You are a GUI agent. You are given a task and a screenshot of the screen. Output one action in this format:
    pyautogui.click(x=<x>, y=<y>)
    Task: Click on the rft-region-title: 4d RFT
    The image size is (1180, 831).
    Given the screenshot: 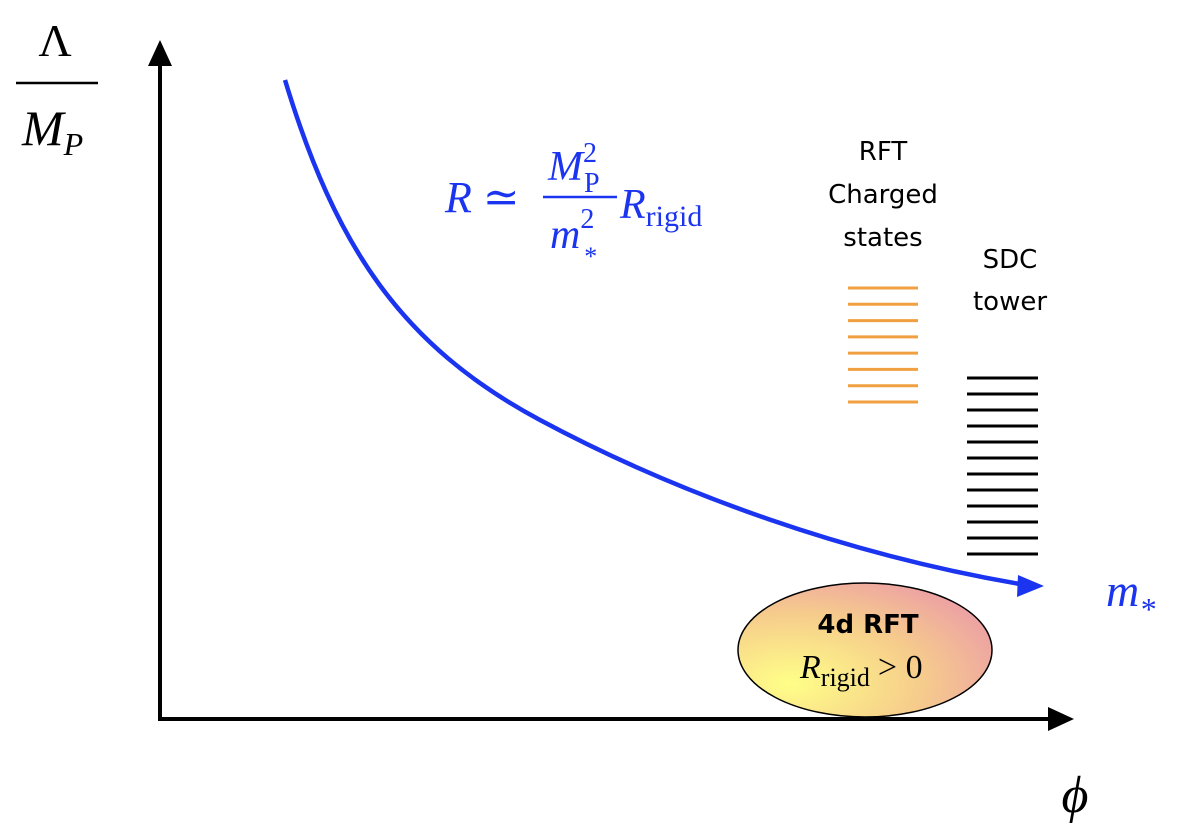 What is the action you would take?
    pyautogui.click(x=868, y=625)
    